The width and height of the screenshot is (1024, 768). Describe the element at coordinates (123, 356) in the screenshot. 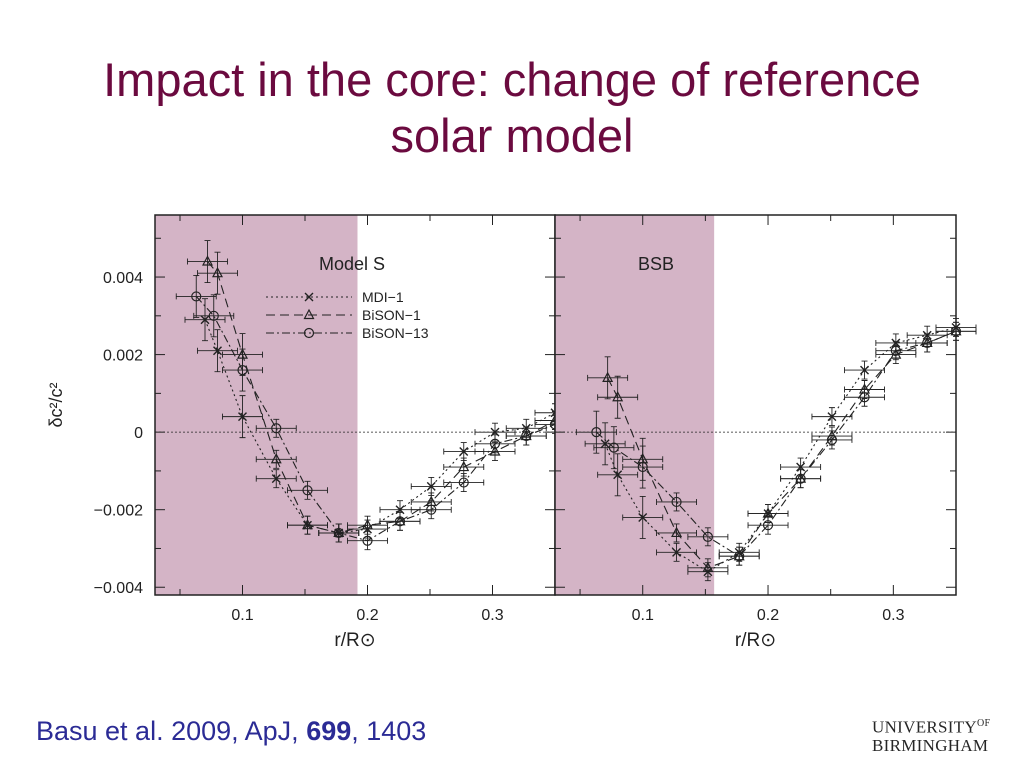

I see `y-tick-label: 0.002` at that location.